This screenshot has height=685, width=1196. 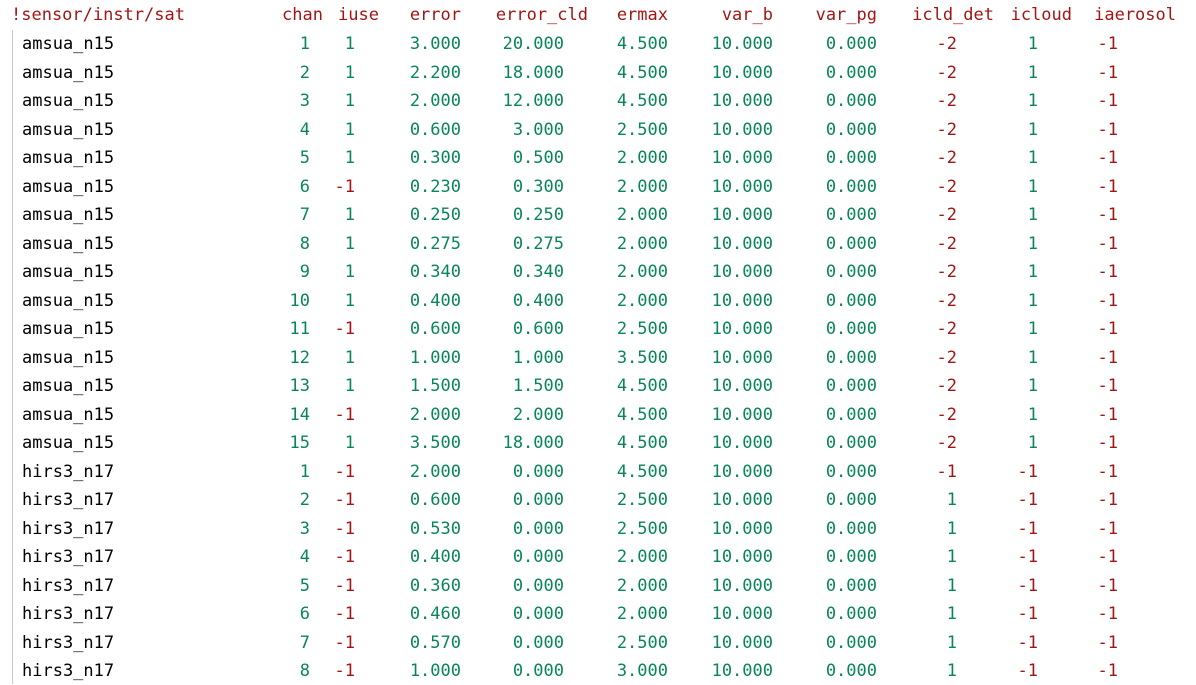 What do you see at coordinates (304, 243) in the screenshot?
I see `cell-chan: 8` at bounding box center [304, 243].